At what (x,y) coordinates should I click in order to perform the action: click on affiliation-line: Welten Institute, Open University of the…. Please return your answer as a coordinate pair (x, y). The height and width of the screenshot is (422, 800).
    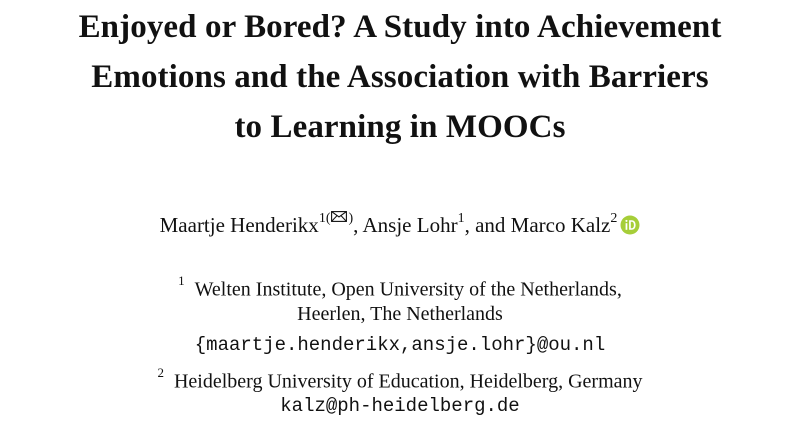
    Looking at the image, I should click on (408, 289).